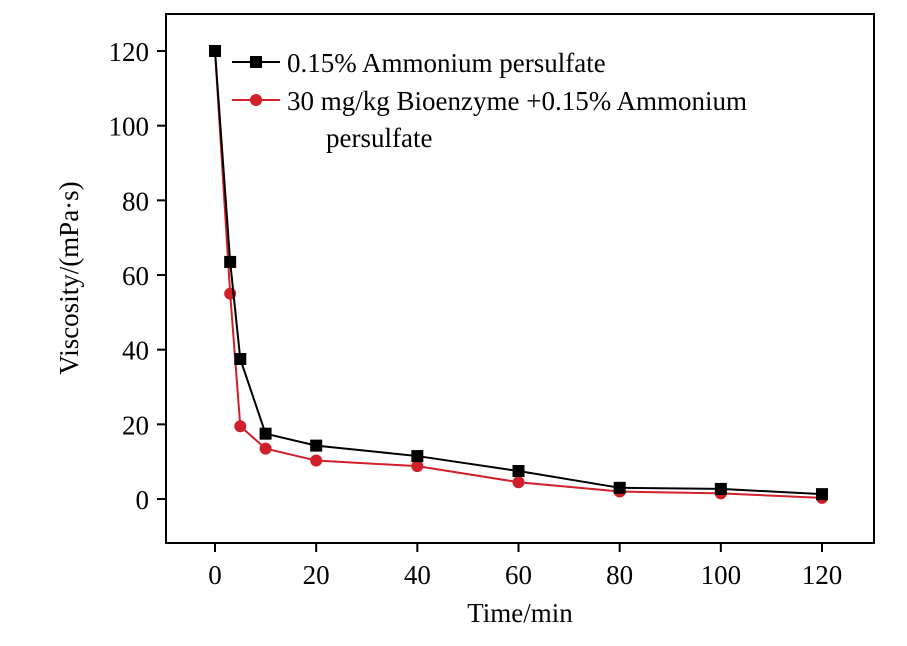 Image resolution: width=907 pixels, height=646 pixels. I want to click on x-axis-label: Time/min, so click(520, 613).